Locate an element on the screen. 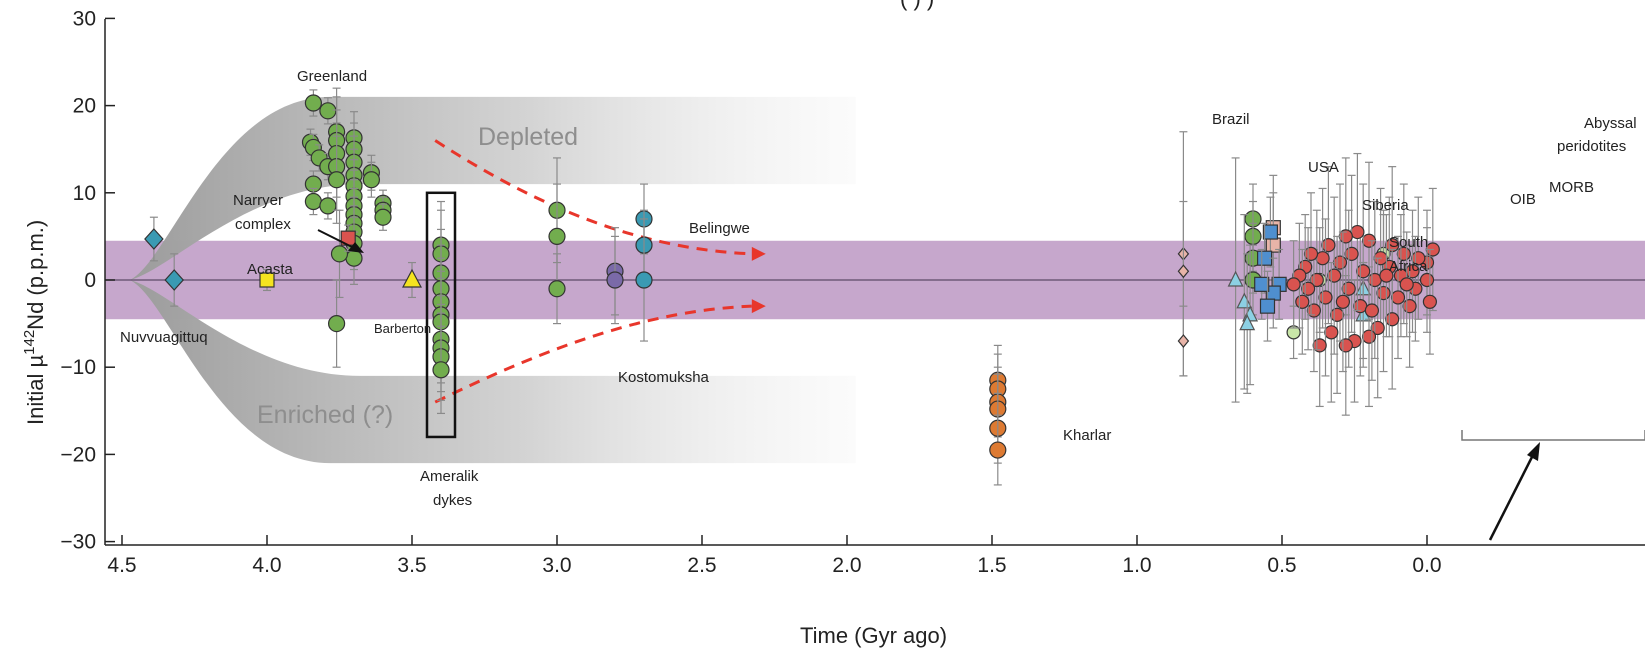 This screenshot has width=1645, height=652. y-tick-label: −10 is located at coordinates (78, 367).